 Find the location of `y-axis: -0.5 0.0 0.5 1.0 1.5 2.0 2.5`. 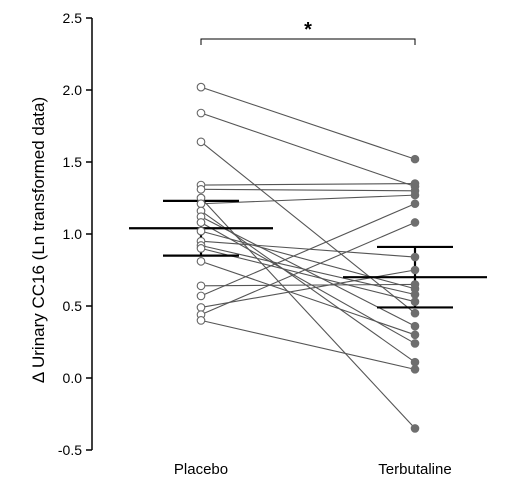

y-axis: -0.5 0.0 0.5 1.0 1.5 2.0 2.5 is located at coordinates (75, 234).